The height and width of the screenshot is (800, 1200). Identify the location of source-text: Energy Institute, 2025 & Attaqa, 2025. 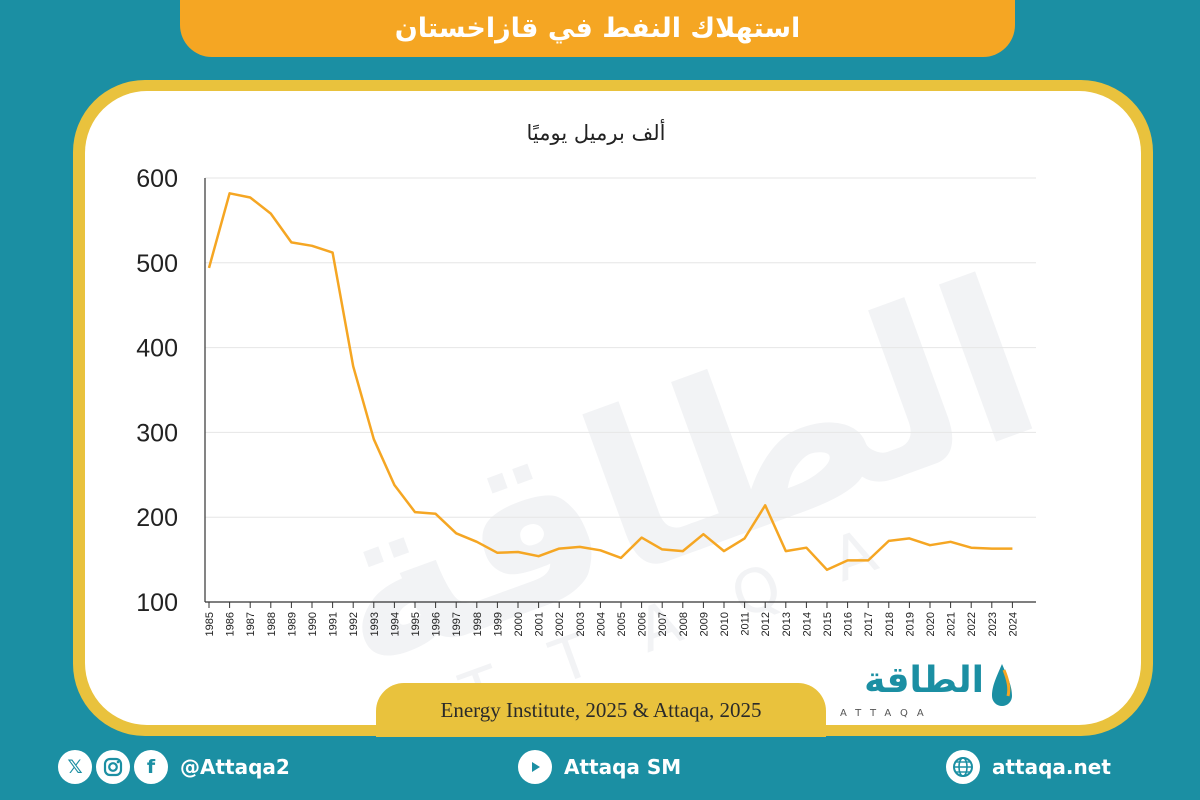
(601, 709).